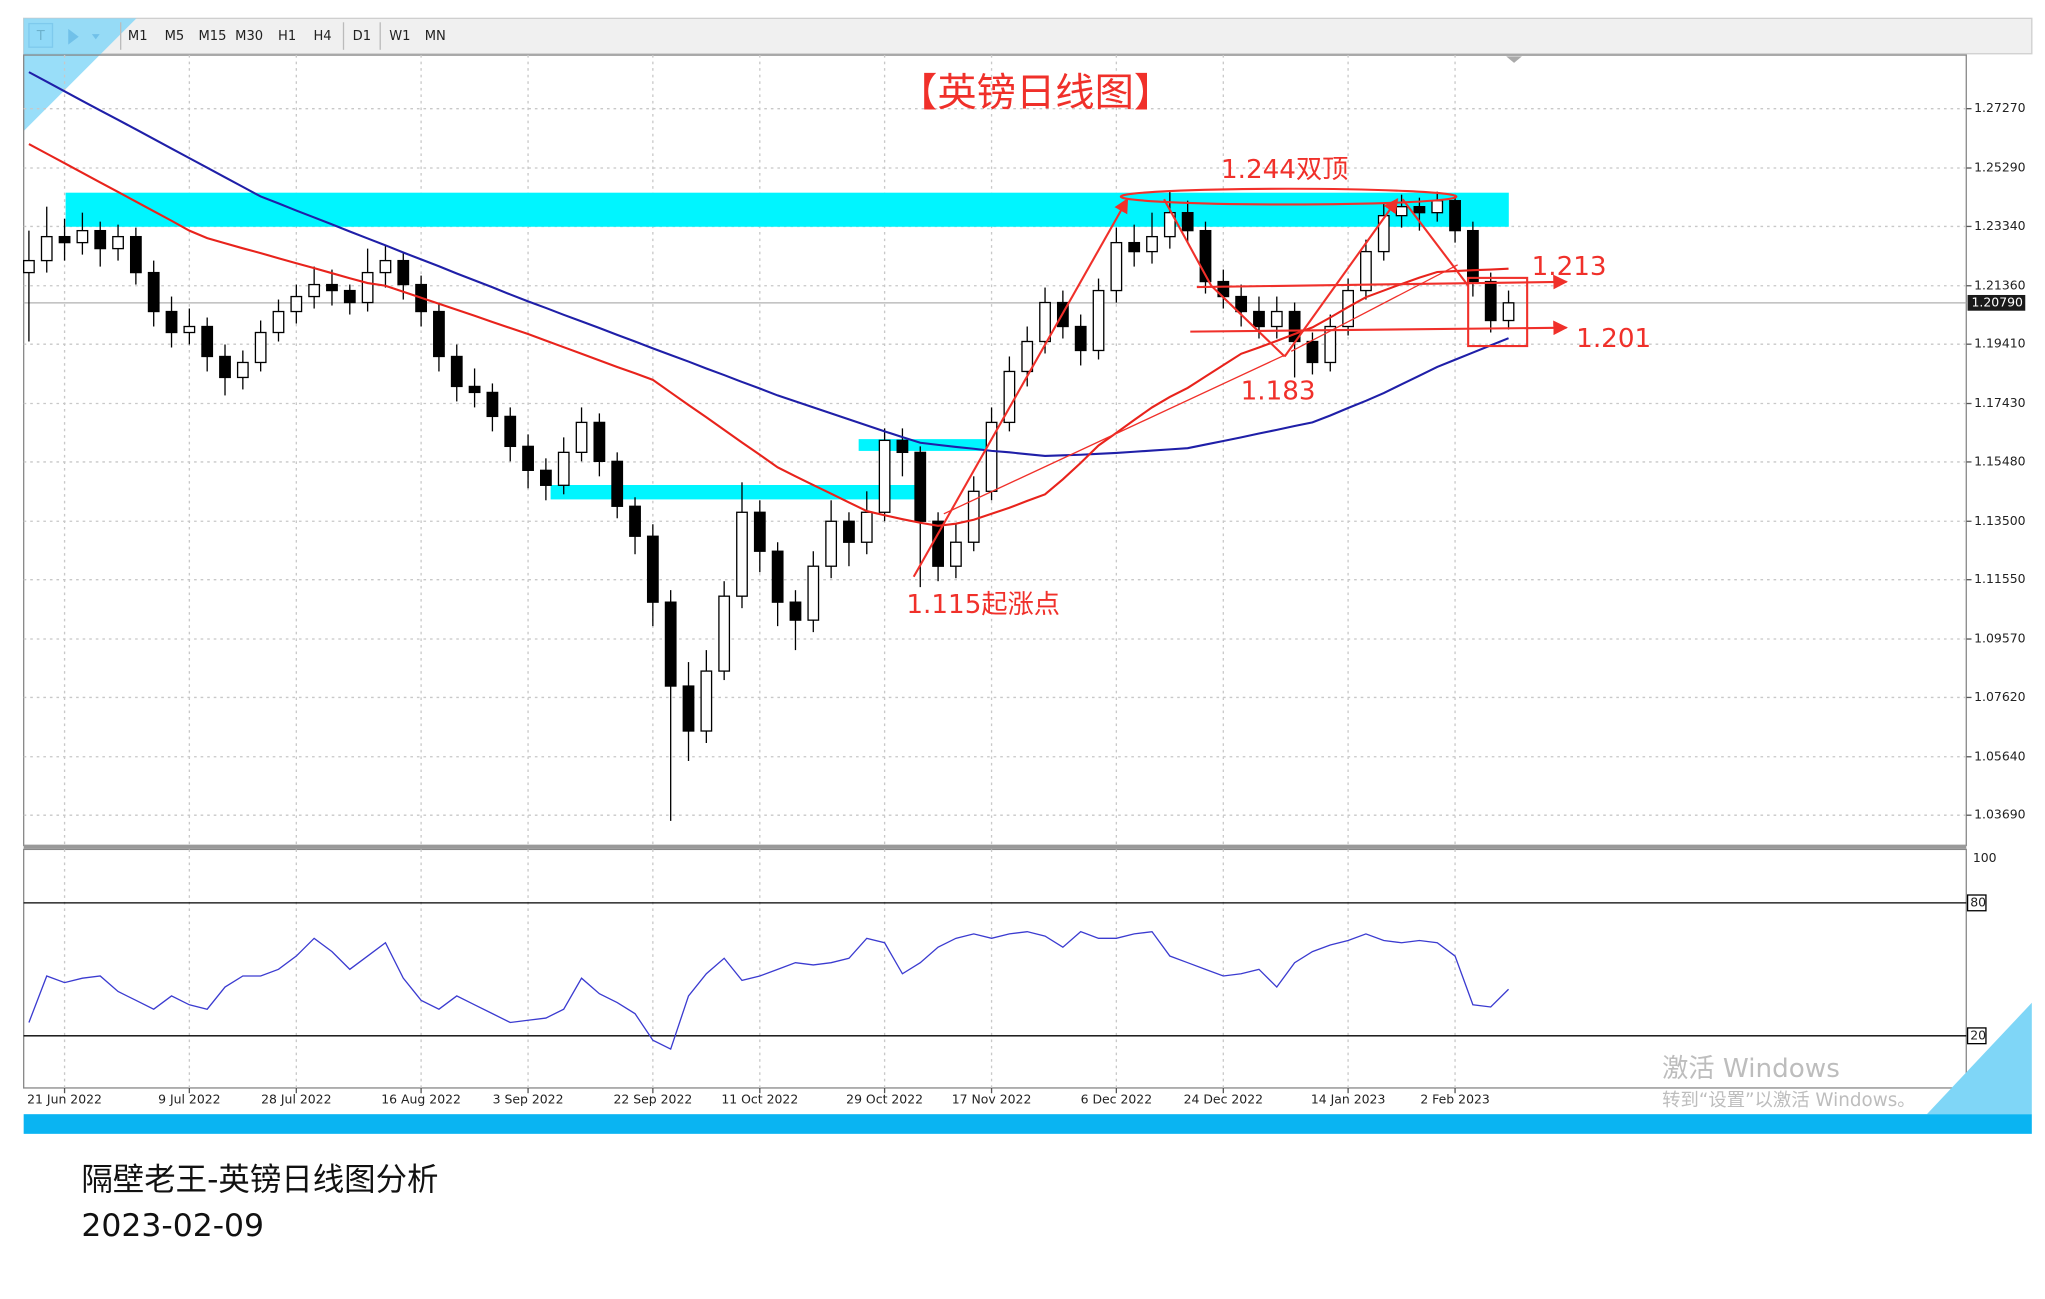 The height and width of the screenshot is (1299, 2045). I want to click on level-label: 80, so click(1978, 901).